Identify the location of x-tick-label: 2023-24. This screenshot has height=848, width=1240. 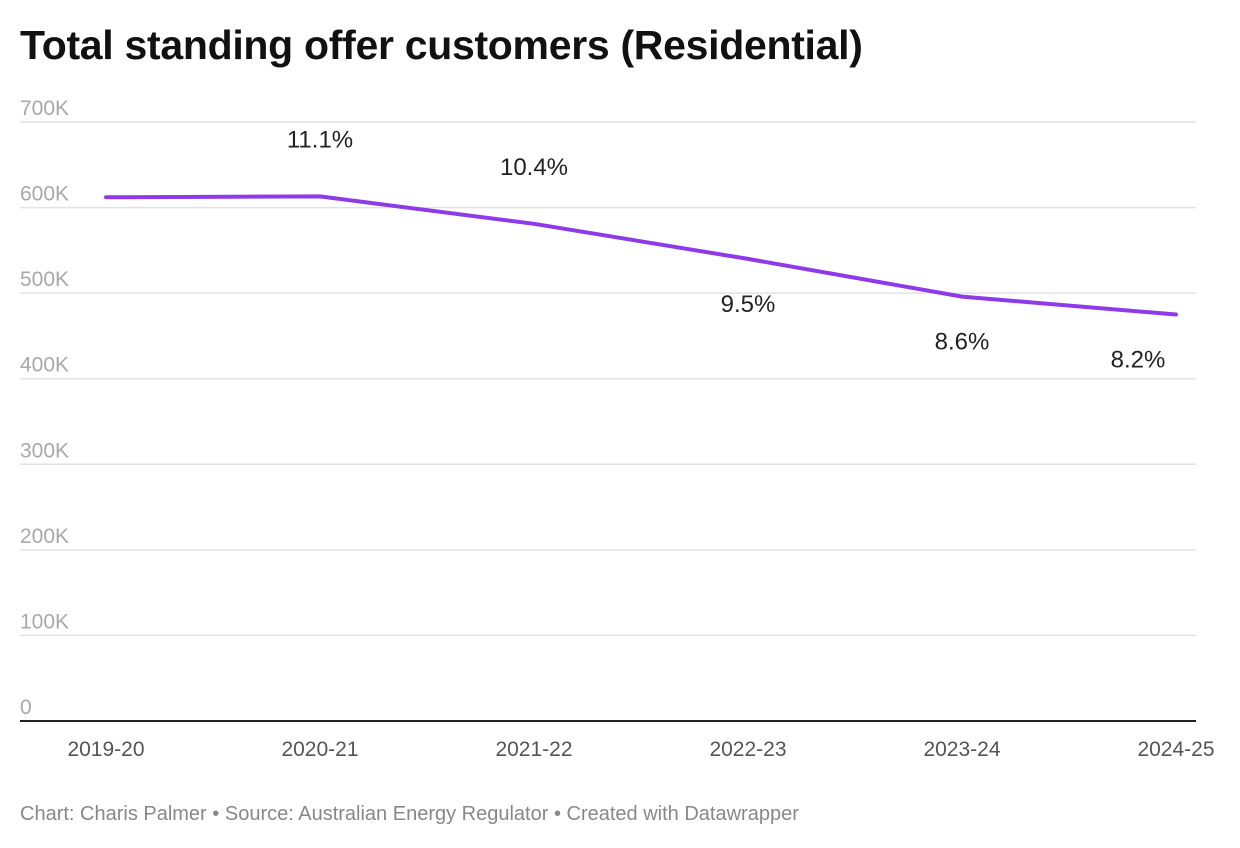
(961, 749).